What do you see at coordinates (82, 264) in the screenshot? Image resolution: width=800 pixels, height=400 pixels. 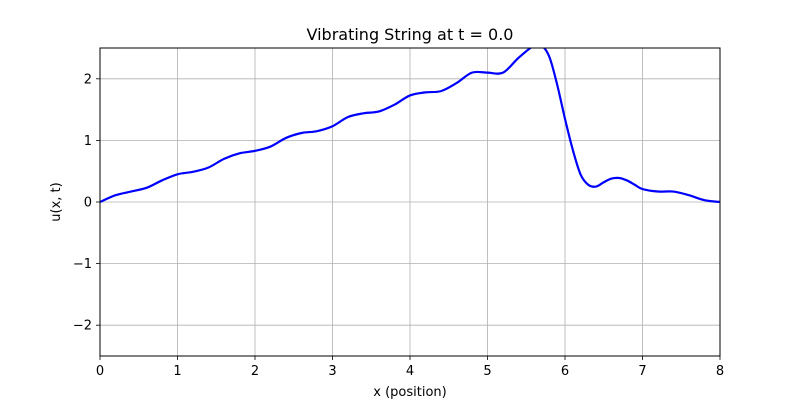 I see `y-tick-label: −1` at bounding box center [82, 264].